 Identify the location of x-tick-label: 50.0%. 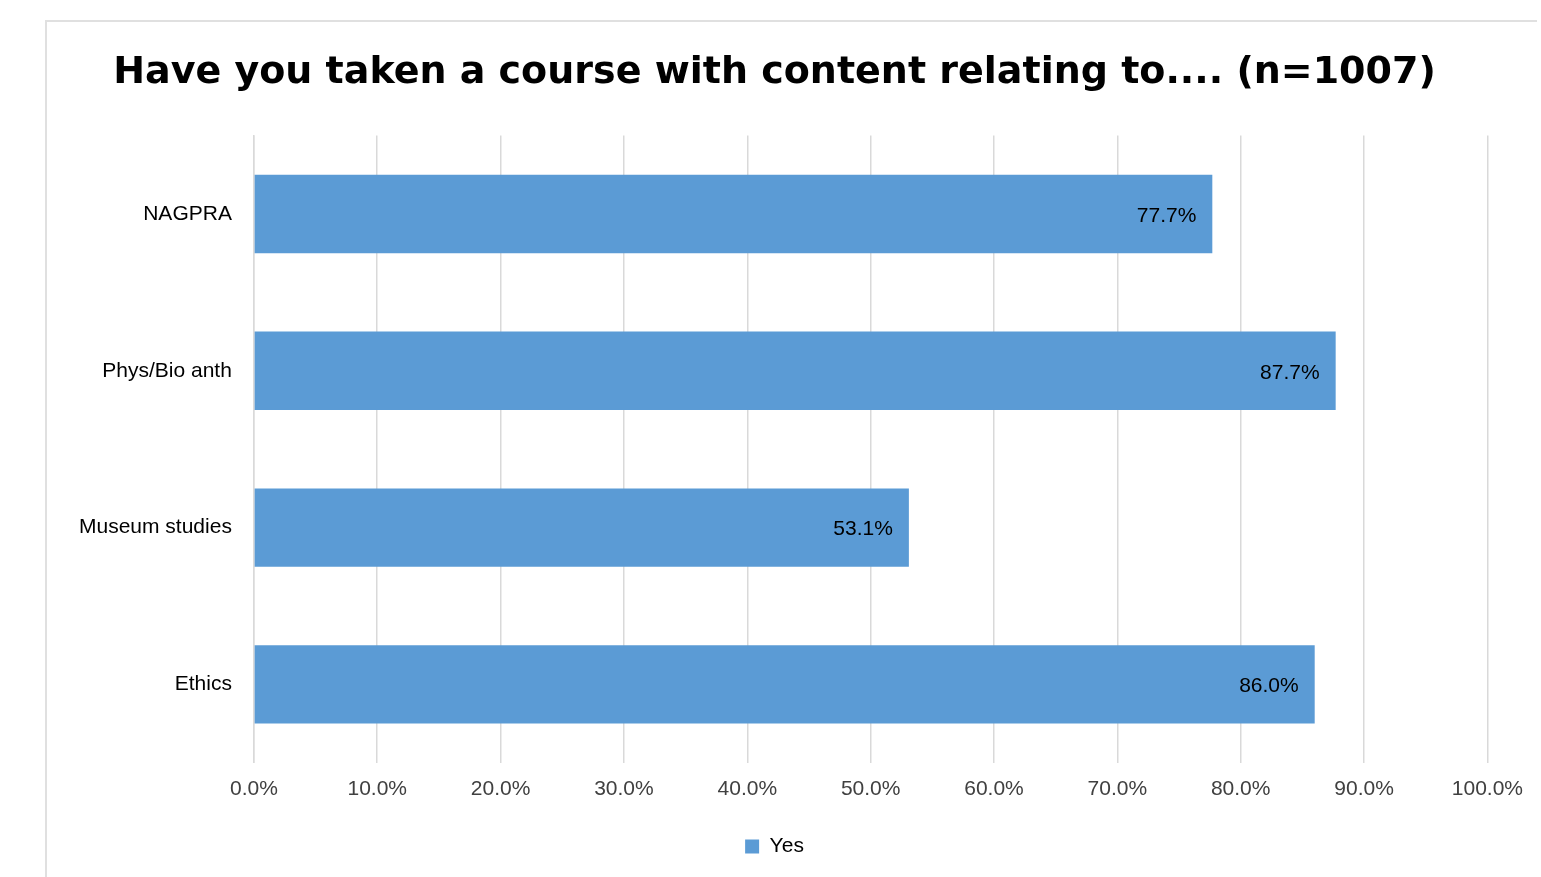
(870, 788).